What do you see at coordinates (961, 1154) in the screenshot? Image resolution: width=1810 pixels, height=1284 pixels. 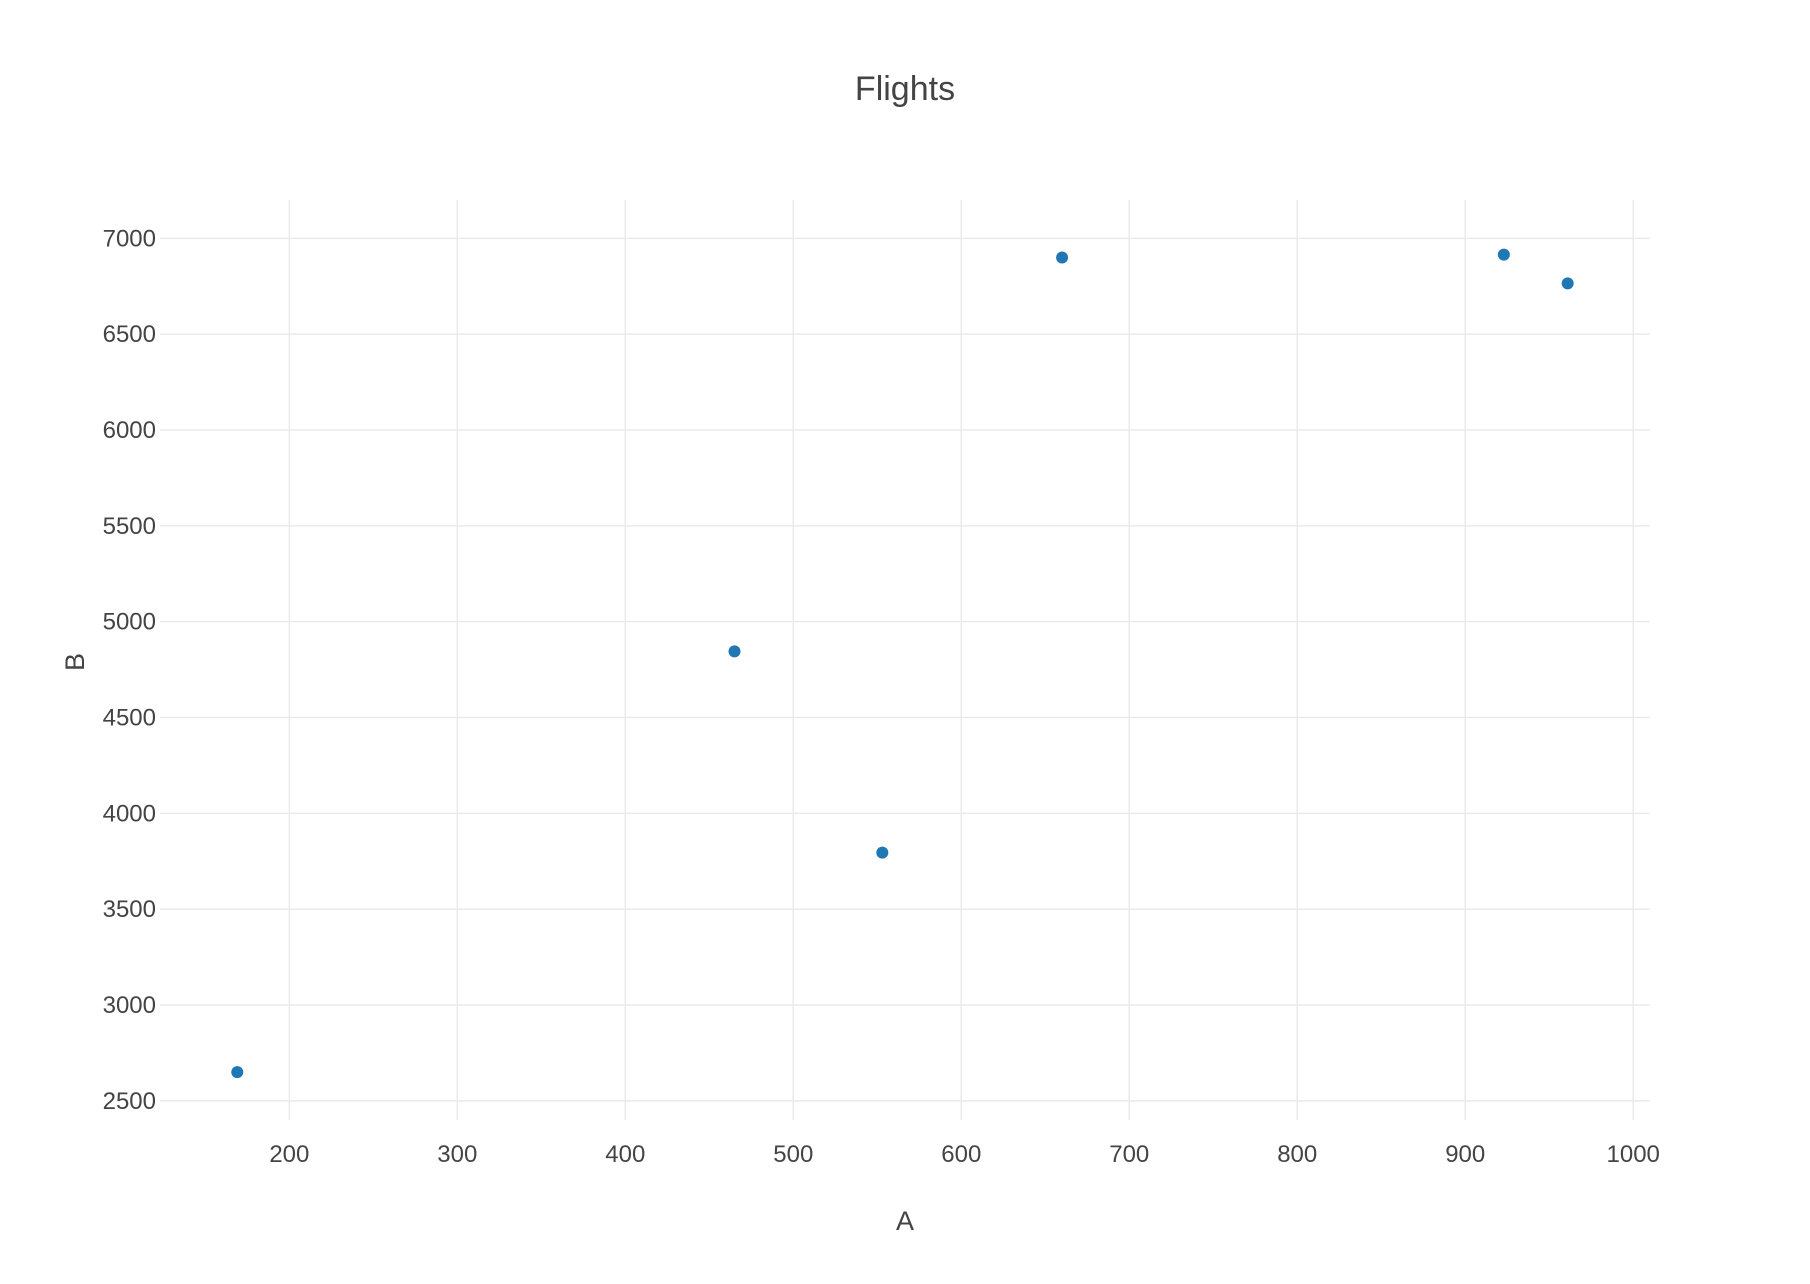 I see `x-tick-label: 600` at bounding box center [961, 1154].